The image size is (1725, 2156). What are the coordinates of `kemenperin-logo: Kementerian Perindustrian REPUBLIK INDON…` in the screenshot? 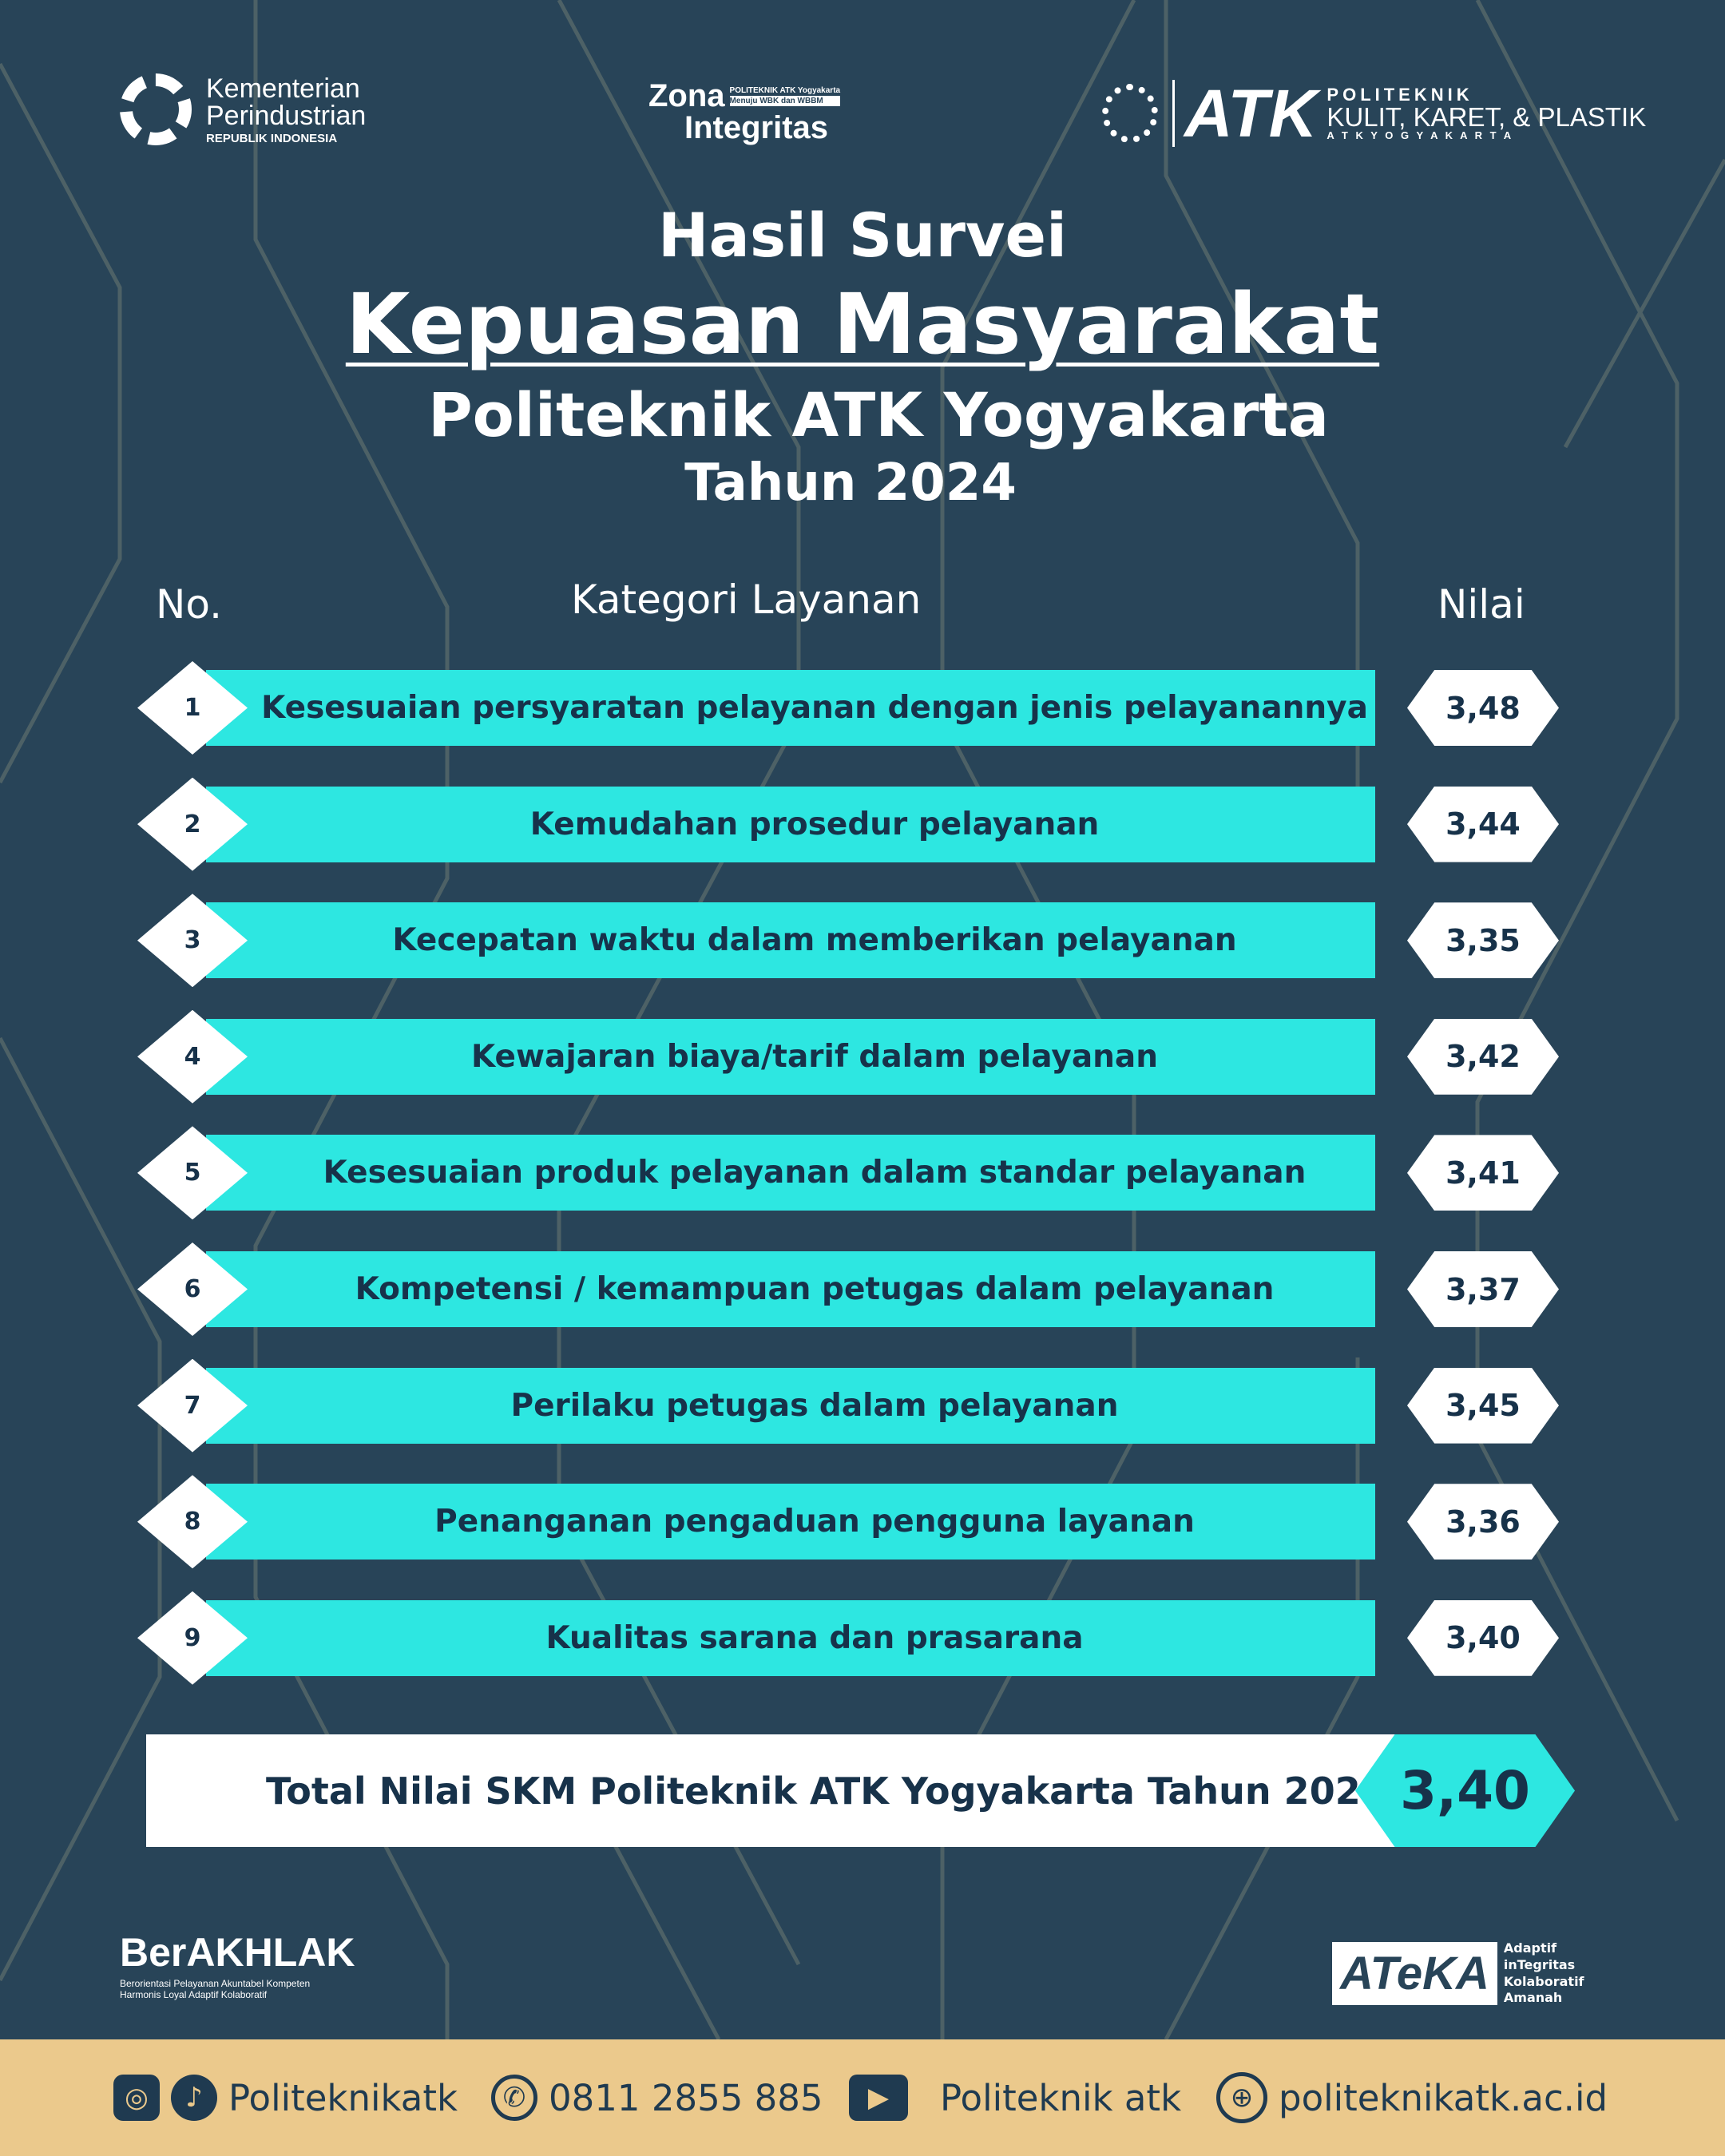 It's located at (243, 109).